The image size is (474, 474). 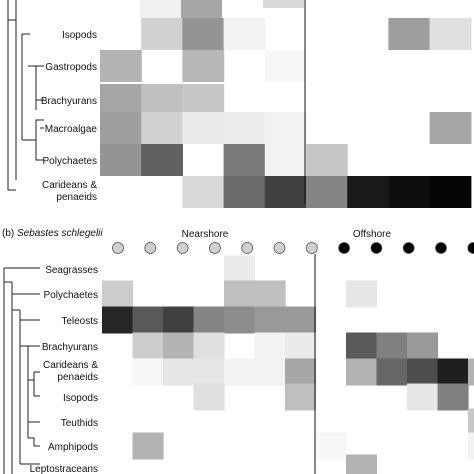 What do you see at coordinates (21, 370) in the screenshot?
I see `panel-b-dendrogram` at bounding box center [21, 370].